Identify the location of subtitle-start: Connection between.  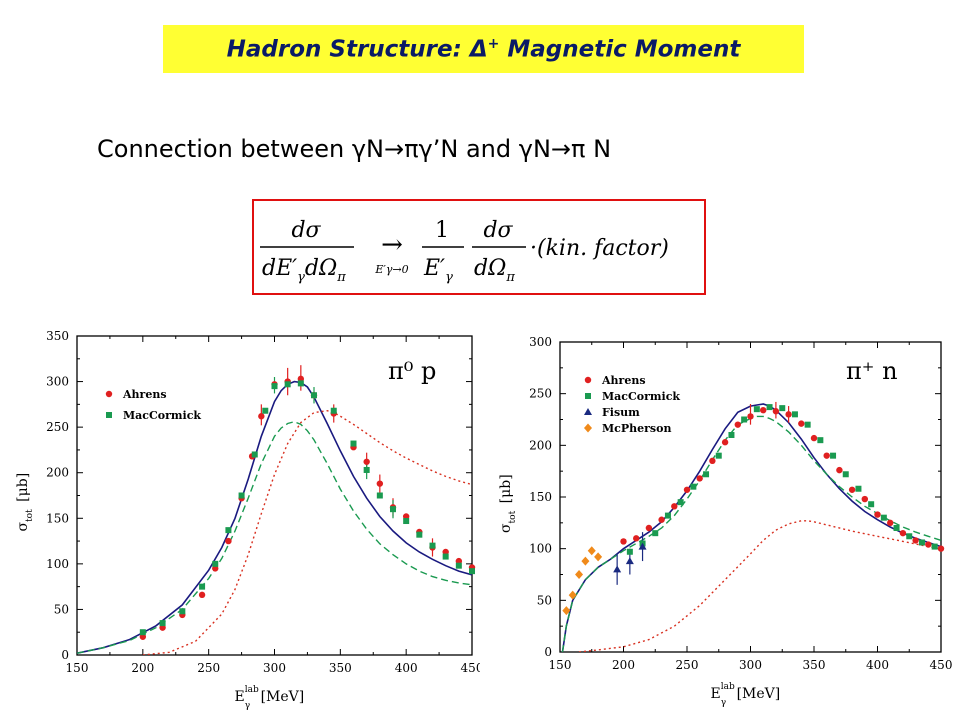
(224, 149).